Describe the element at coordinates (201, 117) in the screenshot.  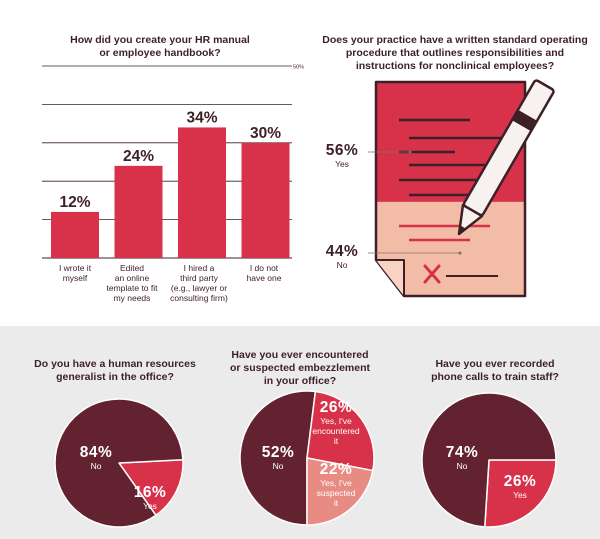
I see `bar-value-label: 34%` at that location.